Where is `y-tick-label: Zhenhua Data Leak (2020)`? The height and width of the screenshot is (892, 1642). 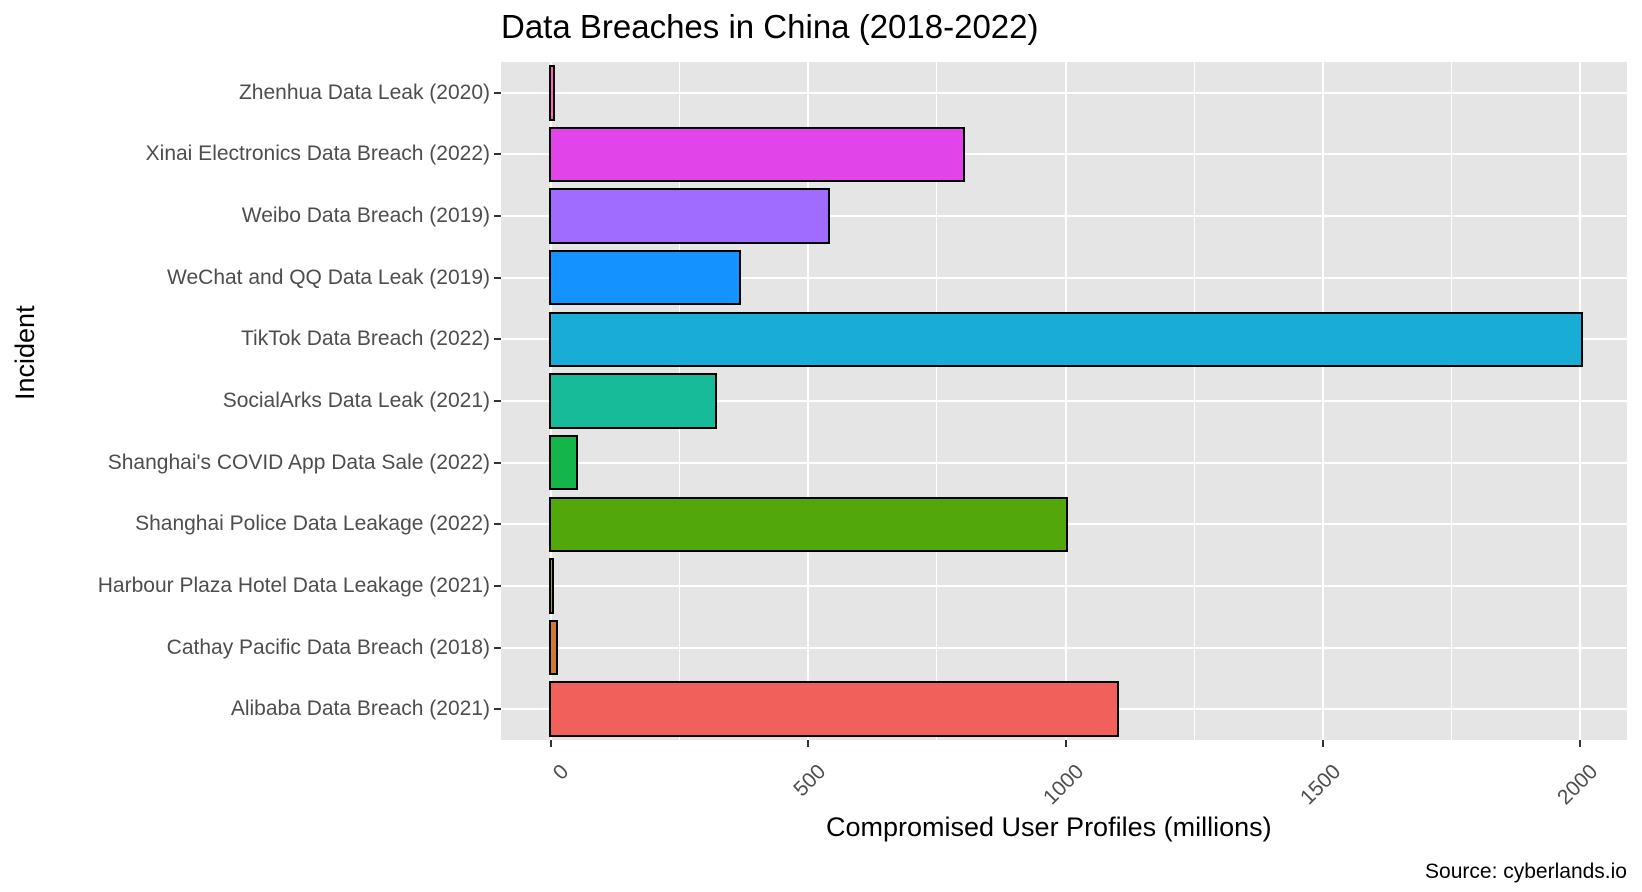
y-tick-label: Zhenhua Data Leak (2020) is located at coordinates (364, 92).